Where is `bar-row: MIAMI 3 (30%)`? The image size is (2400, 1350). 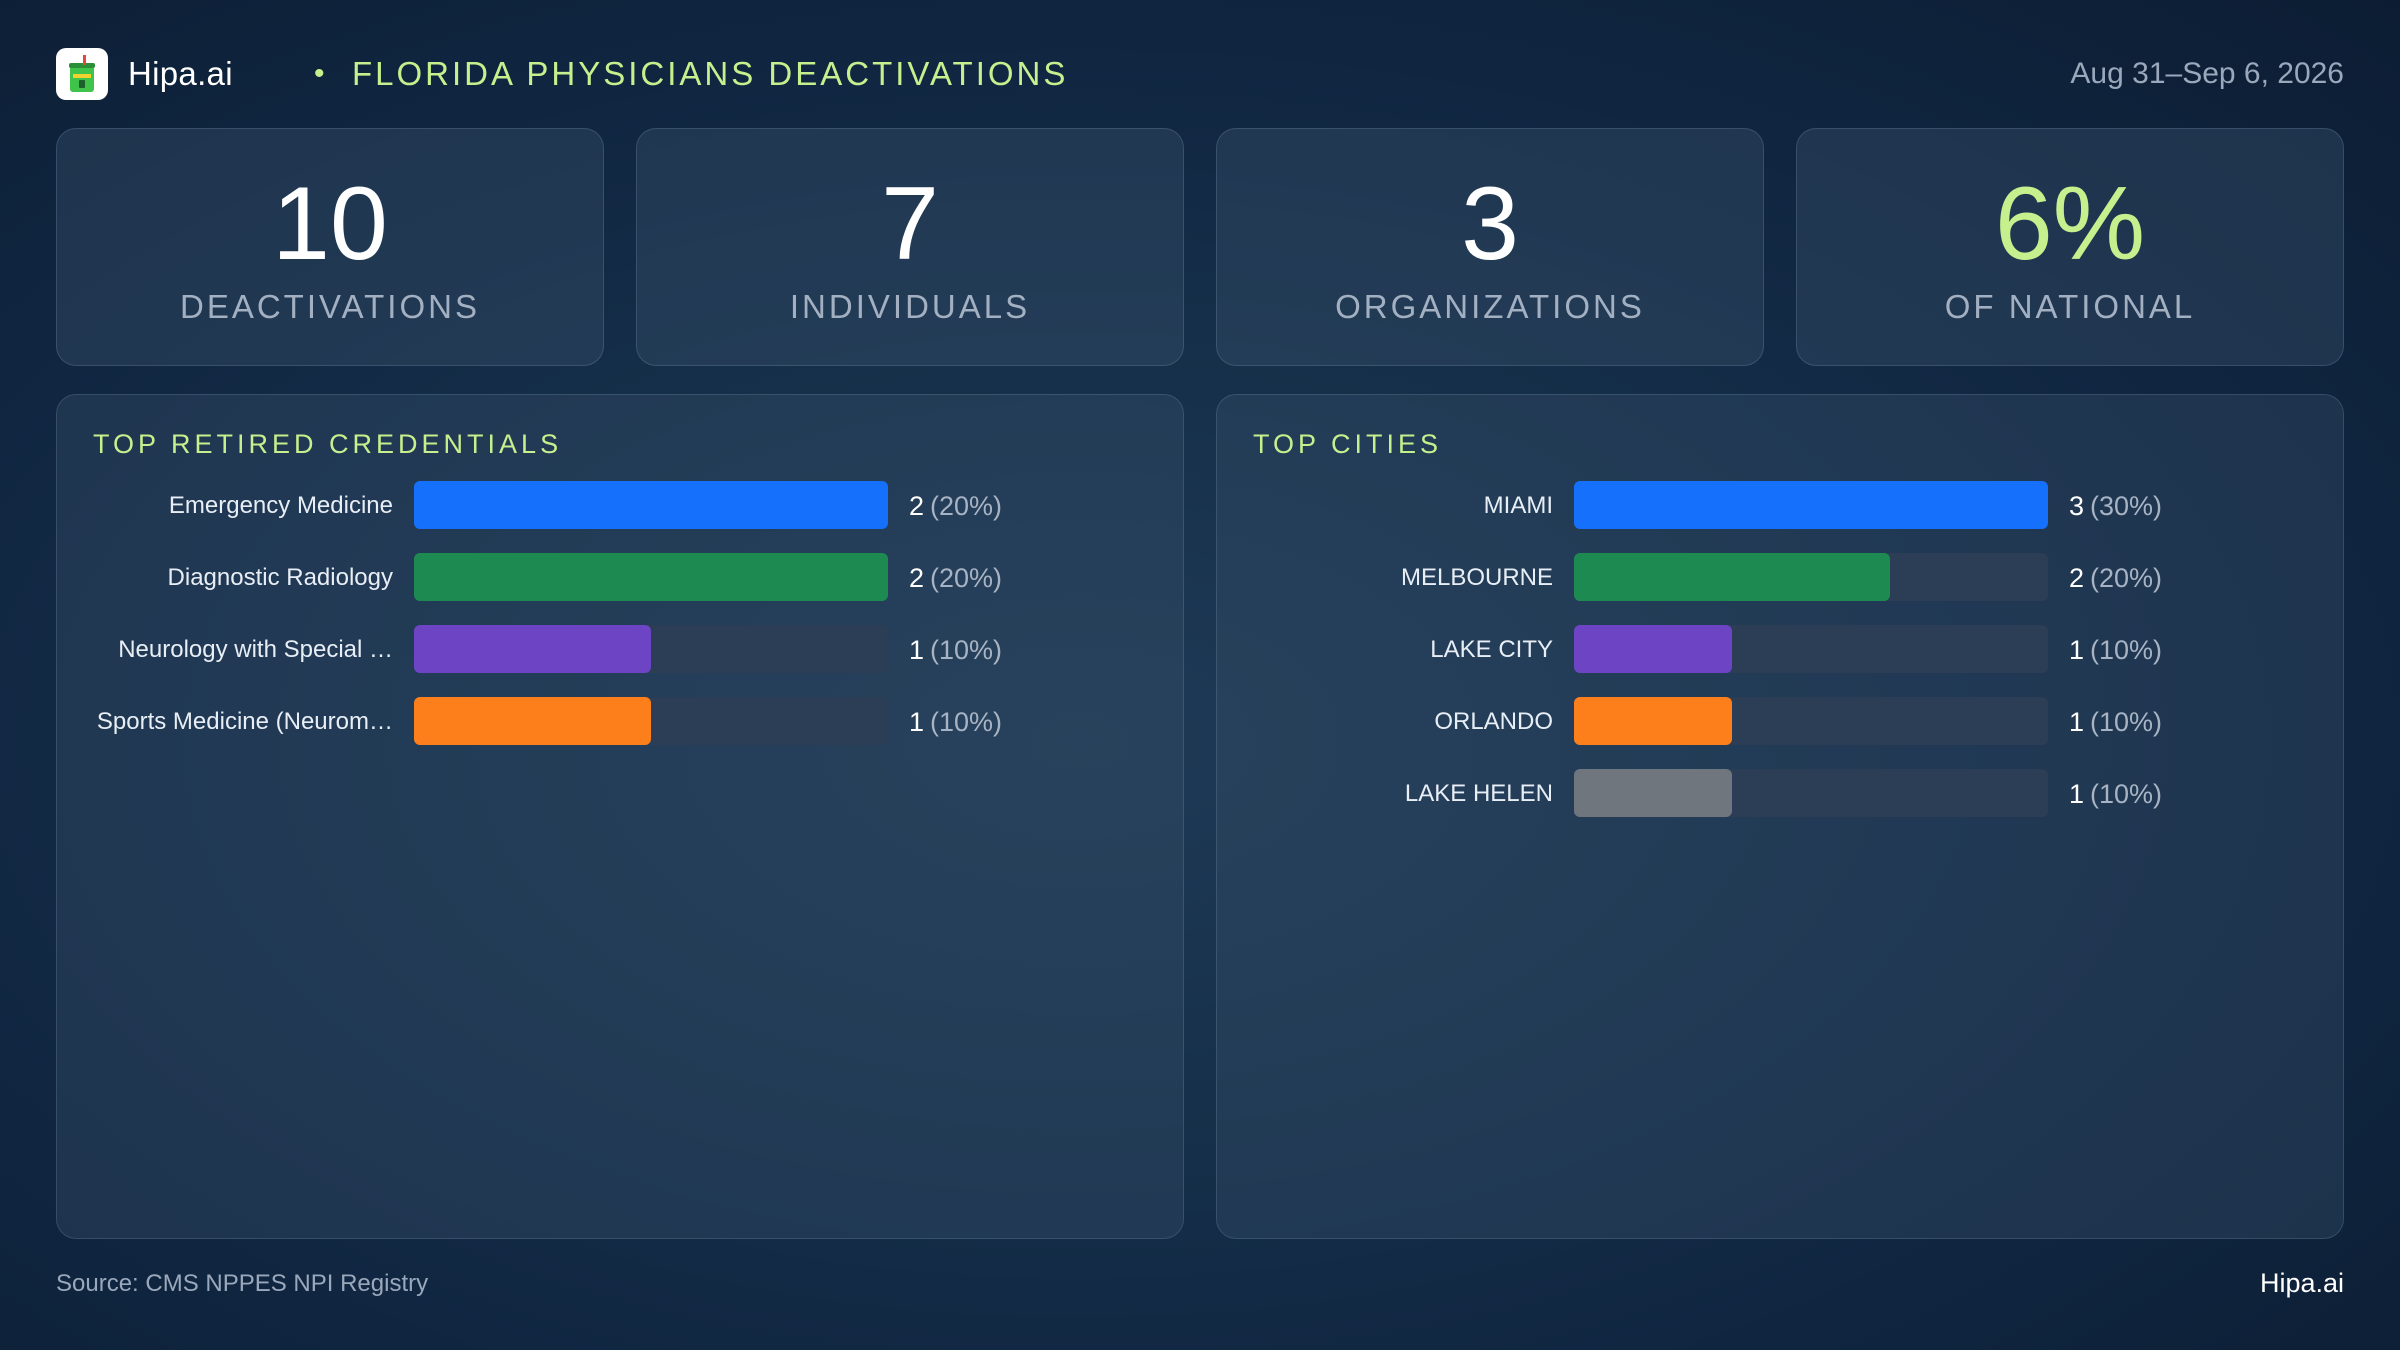 bar-row: MIAMI 3 (30%) is located at coordinates (1823, 505).